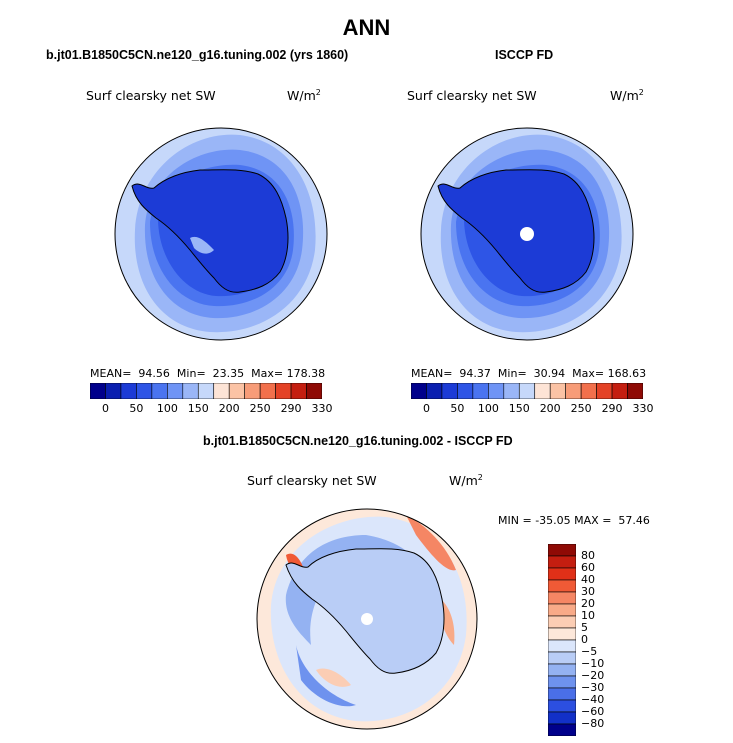  I want to click on colorbar-tick-label: 40, so click(588, 579).